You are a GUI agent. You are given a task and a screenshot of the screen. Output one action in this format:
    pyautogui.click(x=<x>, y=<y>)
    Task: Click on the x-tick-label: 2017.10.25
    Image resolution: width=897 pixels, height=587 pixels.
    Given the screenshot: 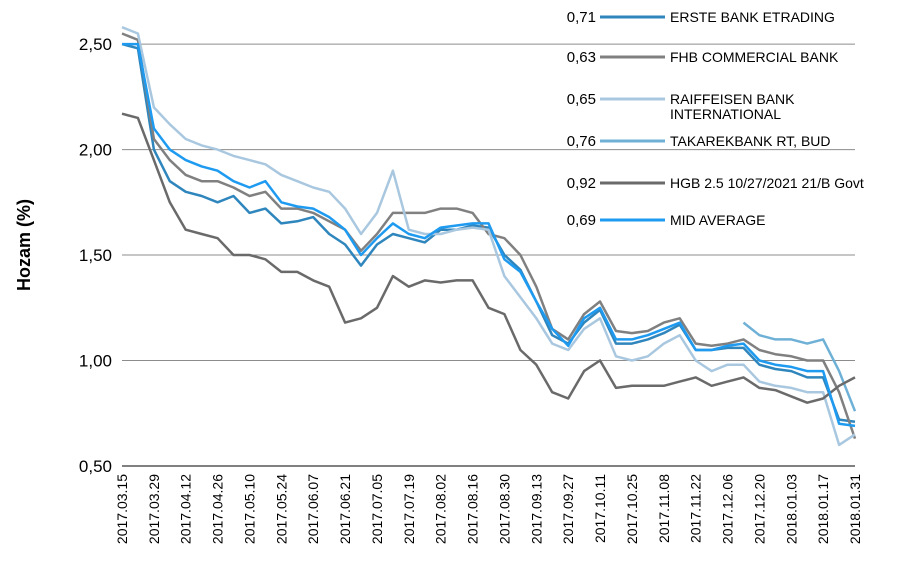 What is the action you would take?
    pyautogui.click(x=632, y=509)
    